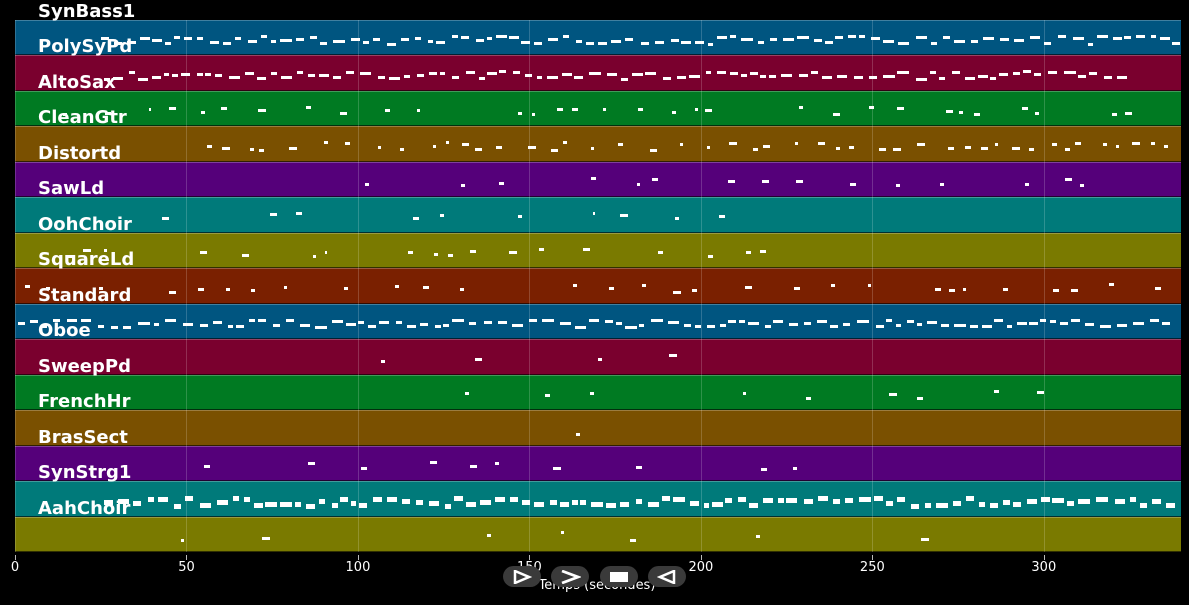 The width and height of the screenshot is (1189, 605). I want to click on track-name: BrasSect, so click(83, 437).